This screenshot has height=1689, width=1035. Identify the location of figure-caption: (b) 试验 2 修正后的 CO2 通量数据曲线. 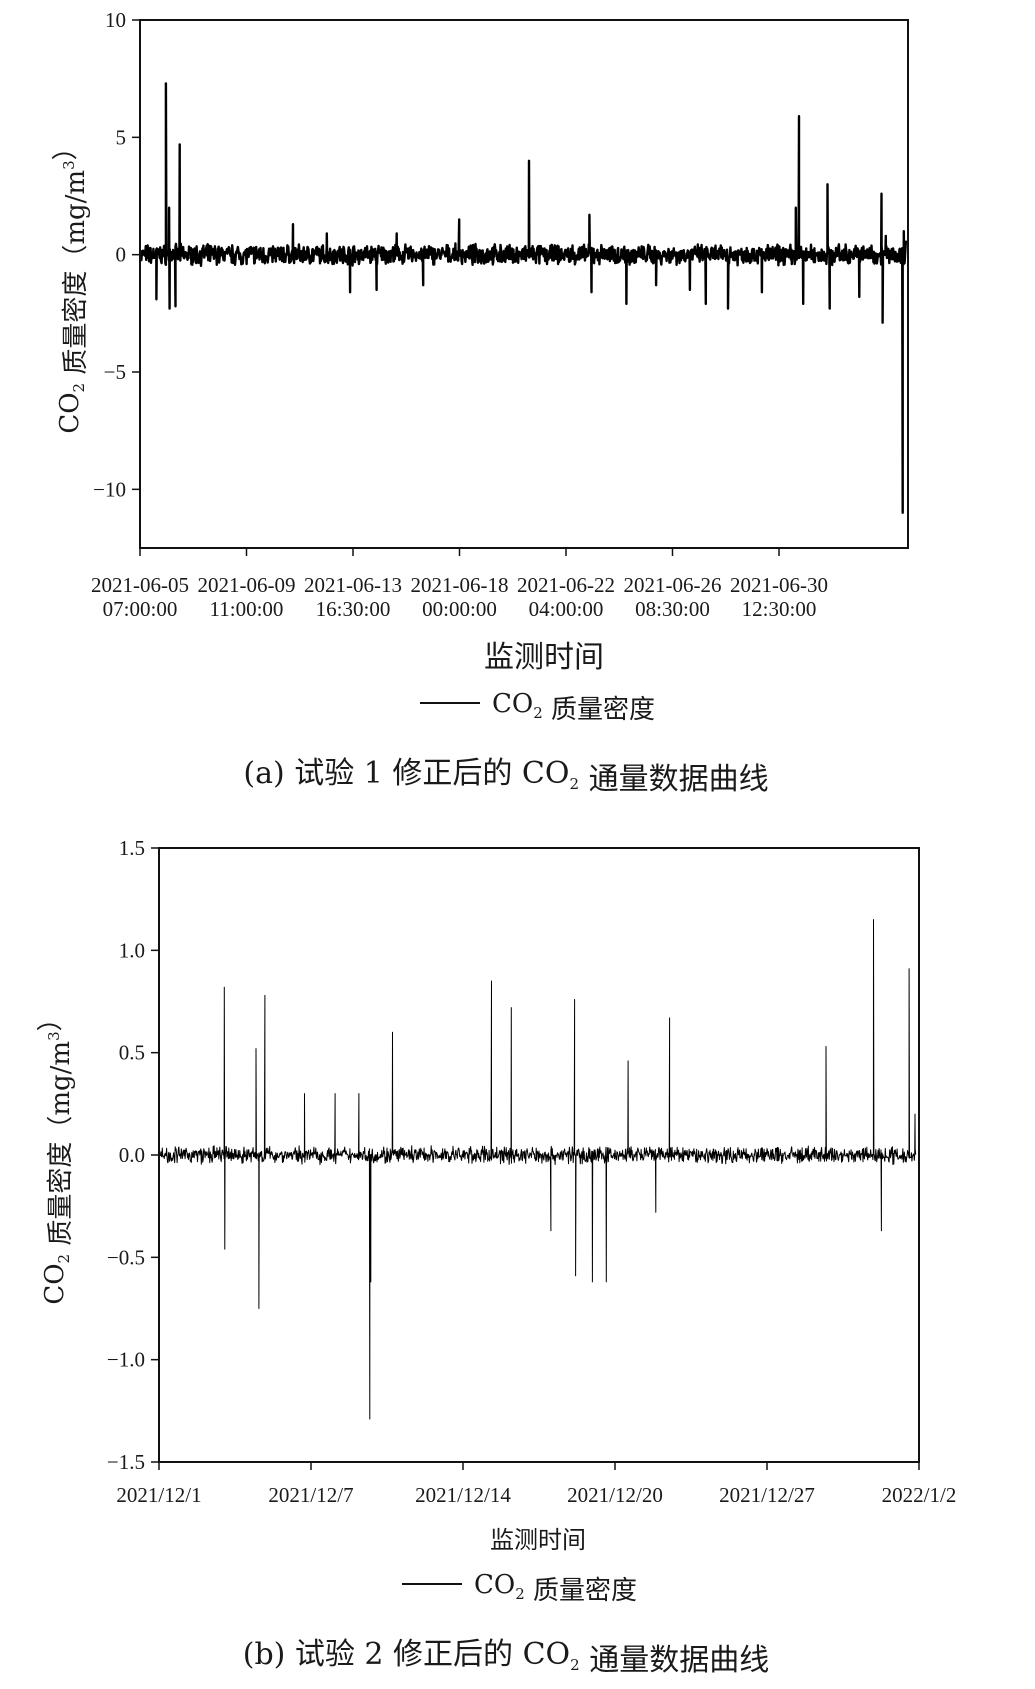
(506, 1657).